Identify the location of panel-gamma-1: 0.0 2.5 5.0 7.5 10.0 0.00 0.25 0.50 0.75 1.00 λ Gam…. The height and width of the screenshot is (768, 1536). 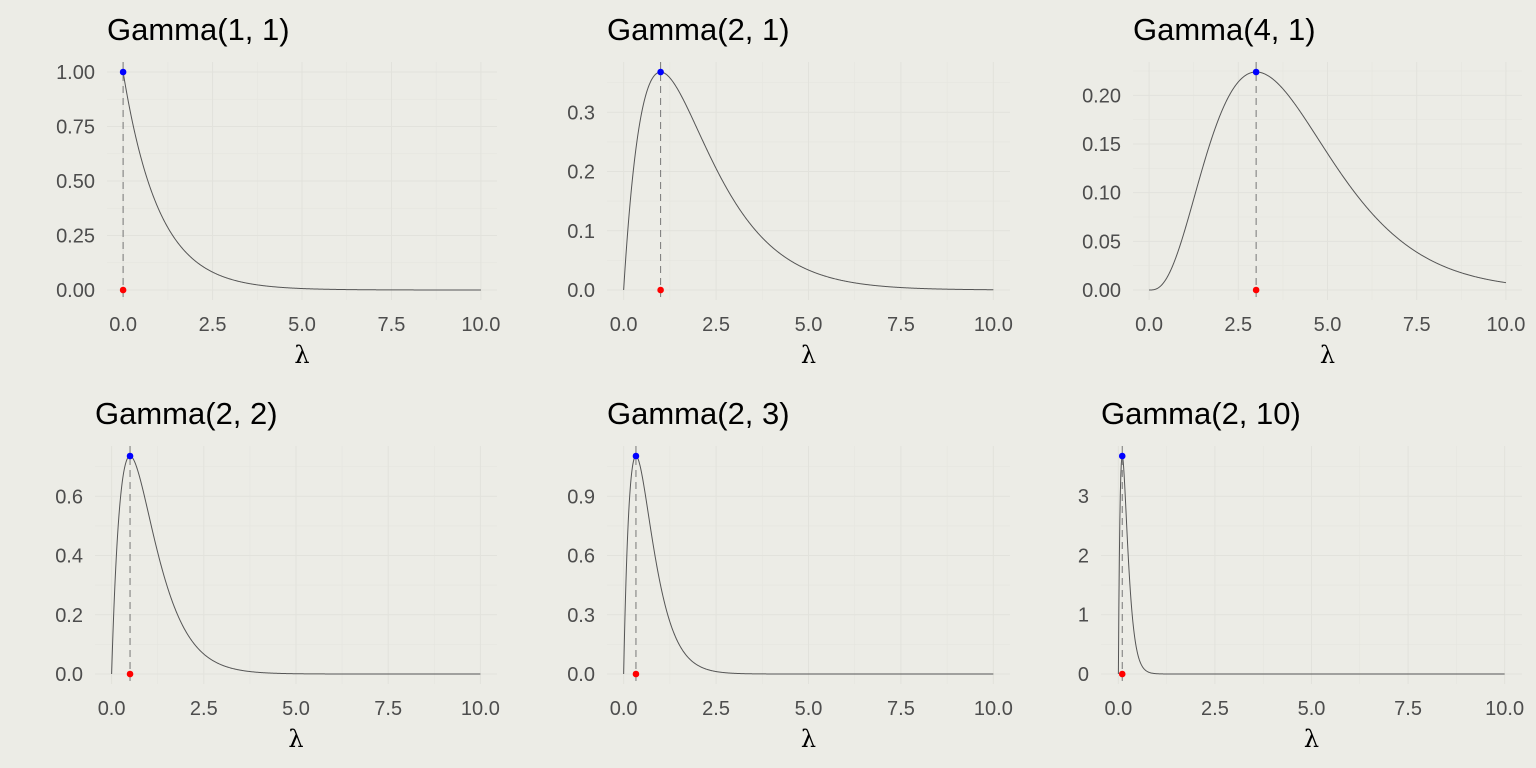
(278, 190).